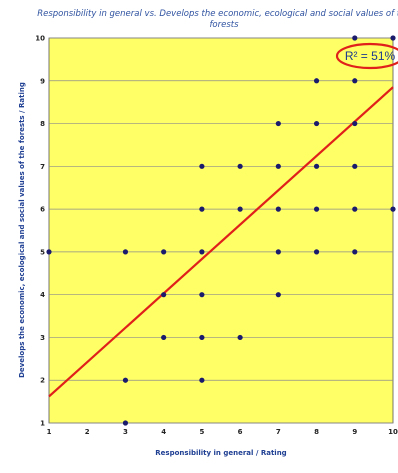 The image size is (398, 473). Describe the element at coordinates (125, 432) in the screenshot. I see `x-tick-3: 3` at that location.